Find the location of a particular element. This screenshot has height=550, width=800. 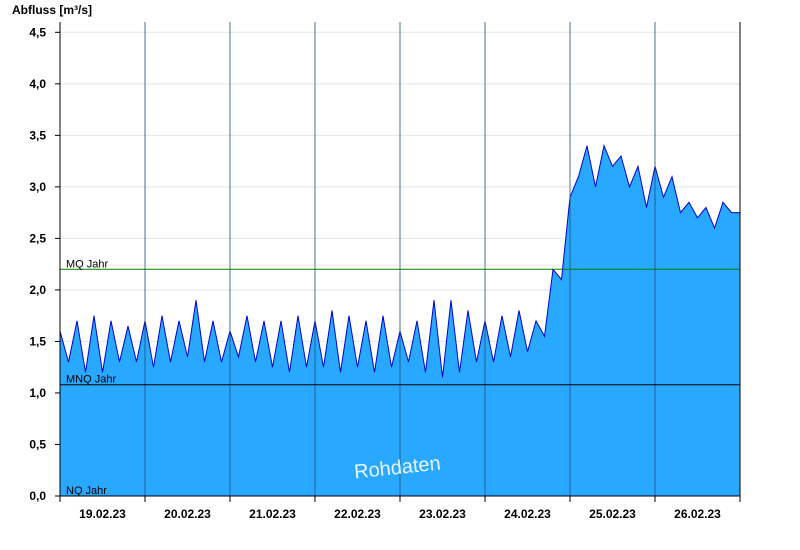

y-tick-label: 2,0 is located at coordinates (37, 290).